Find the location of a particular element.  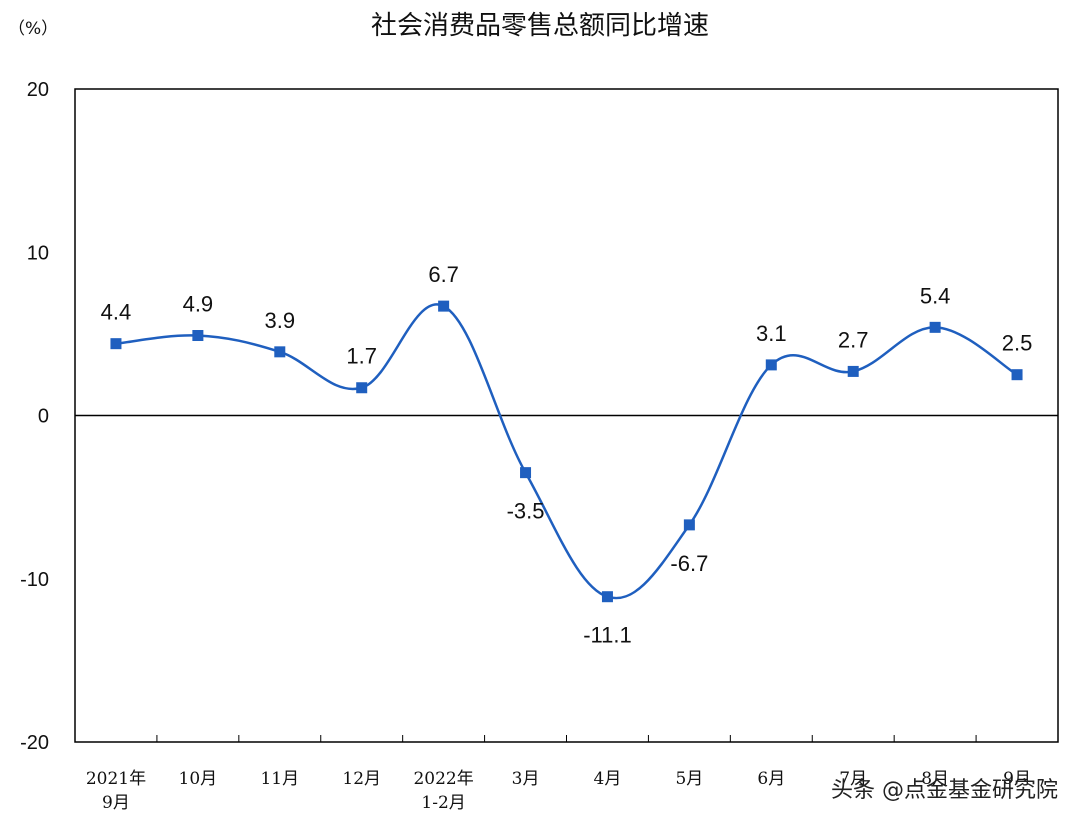

x-tick-label: 6月 is located at coordinates (771, 779).